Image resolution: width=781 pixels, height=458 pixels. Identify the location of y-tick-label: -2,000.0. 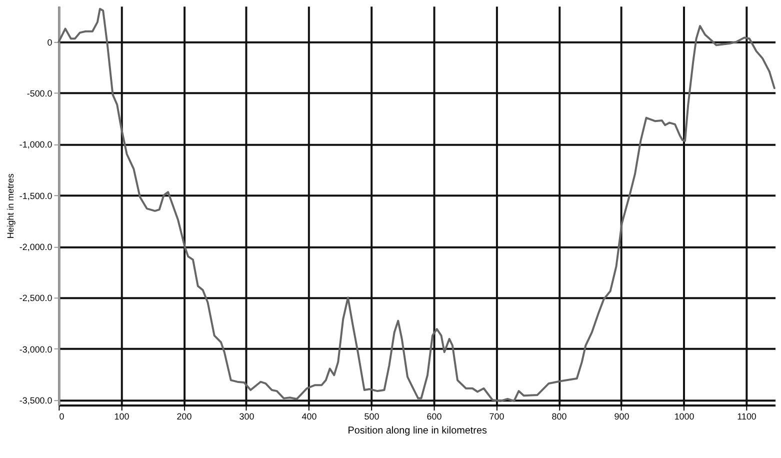
(35, 247).